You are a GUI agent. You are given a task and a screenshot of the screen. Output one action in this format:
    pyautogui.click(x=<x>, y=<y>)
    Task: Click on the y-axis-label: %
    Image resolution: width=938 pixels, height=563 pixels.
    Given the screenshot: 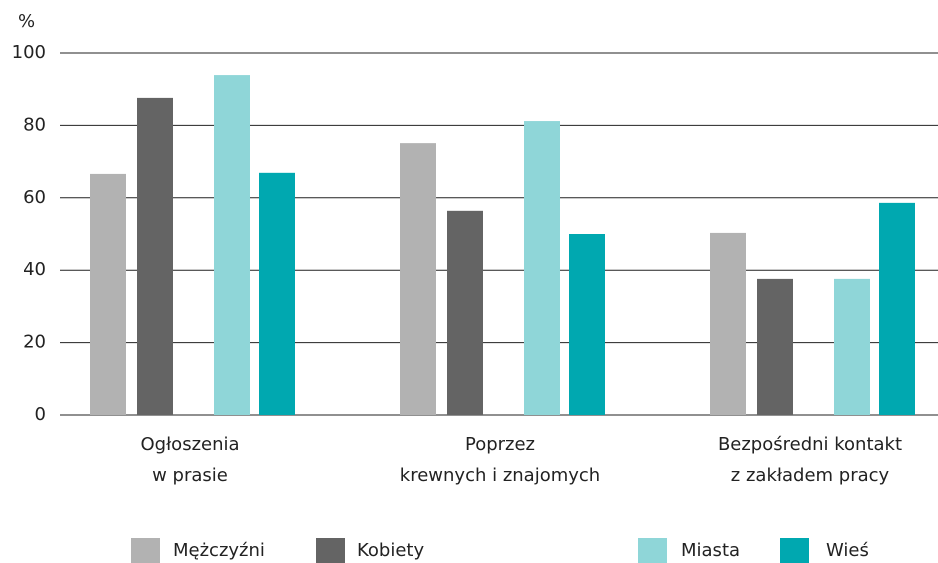 What is the action you would take?
    pyautogui.click(x=26, y=21)
    